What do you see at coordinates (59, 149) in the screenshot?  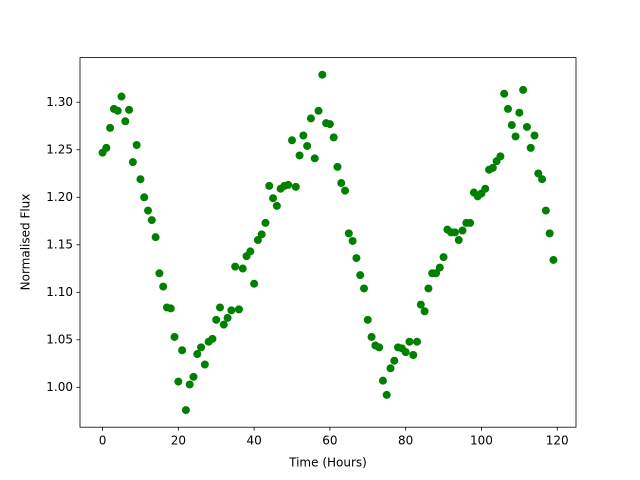 I see `y-tick-label: 1.25` at bounding box center [59, 149].